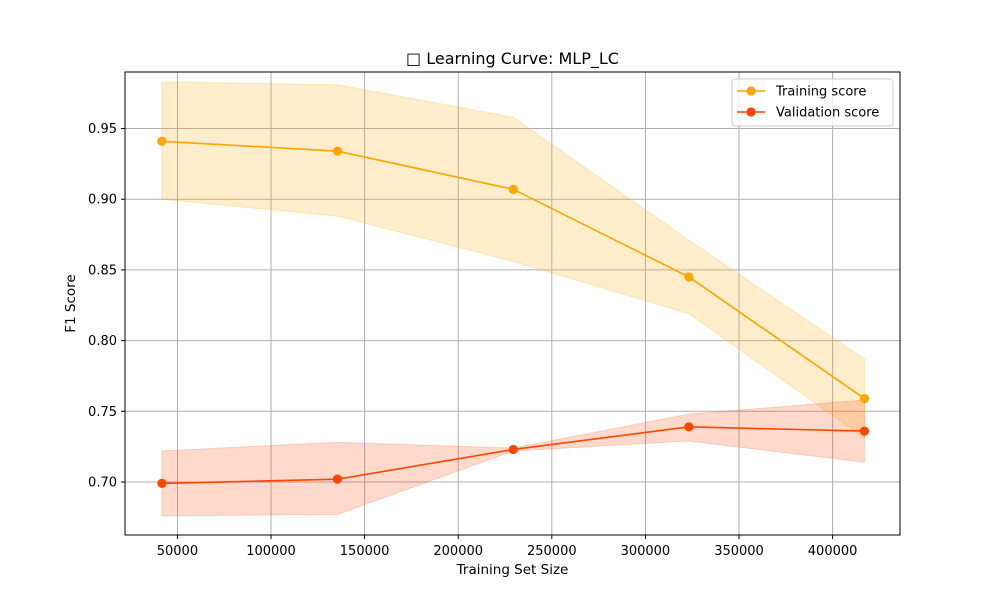 This screenshot has width=1000, height=600. What do you see at coordinates (827, 113) in the screenshot?
I see `legend-label: Validation score` at bounding box center [827, 113].